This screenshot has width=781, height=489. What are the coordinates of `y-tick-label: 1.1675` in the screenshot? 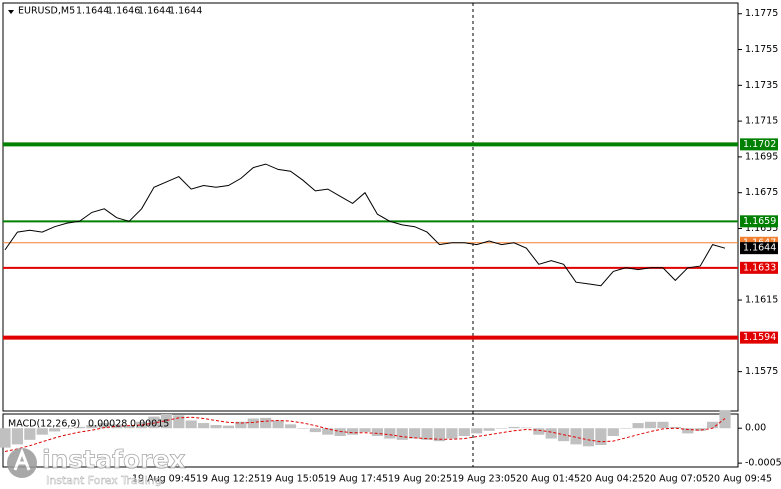 It's located at (761, 192).